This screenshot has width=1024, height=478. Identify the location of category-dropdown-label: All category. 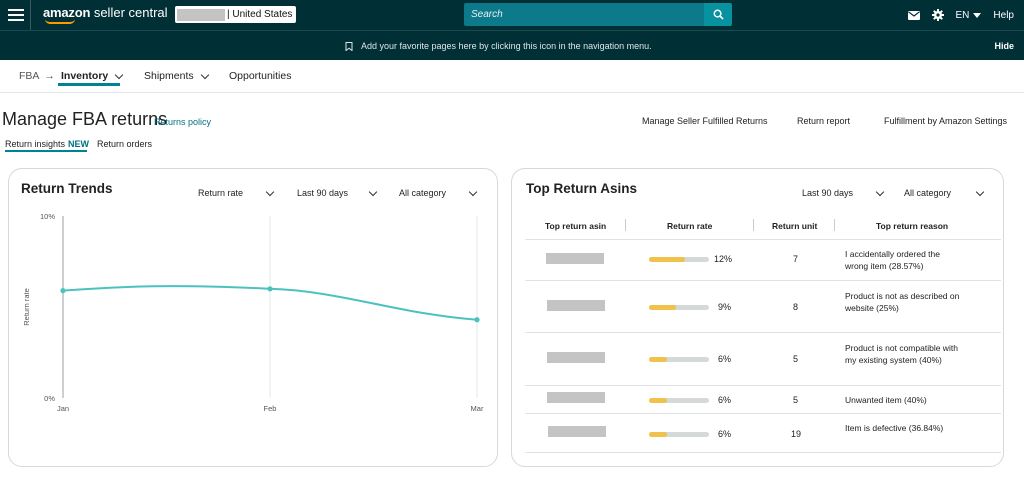
(423, 193).